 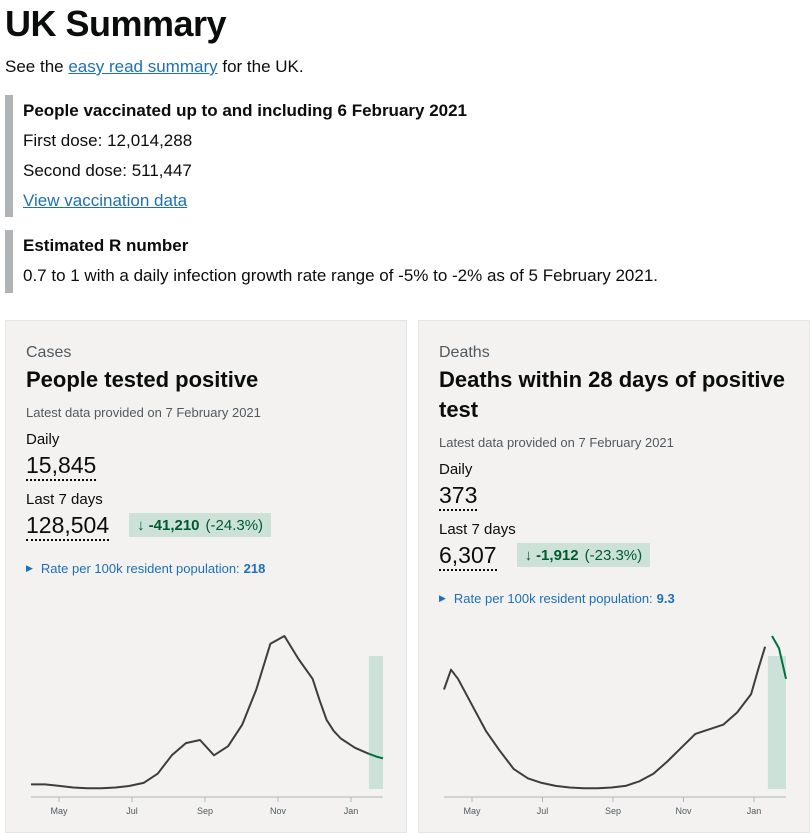 What do you see at coordinates (612, 394) in the screenshot?
I see `card-heading: Deaths within 28 days of positive test` at bounding box center [612, 394].